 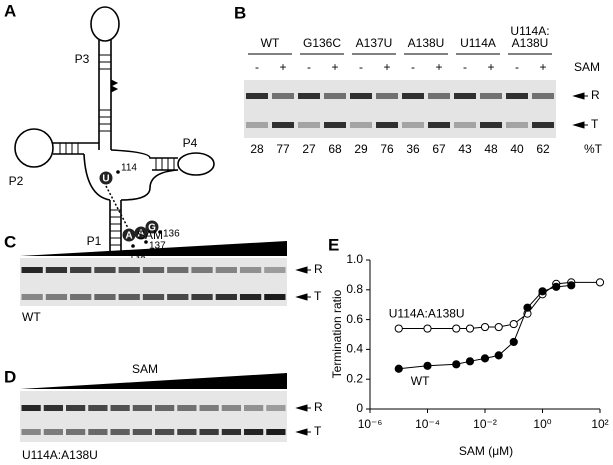 What do you see at coordinates (31, 317) in the screenshot?
I see `sample-label: WT` at bounding box center [31, 317].